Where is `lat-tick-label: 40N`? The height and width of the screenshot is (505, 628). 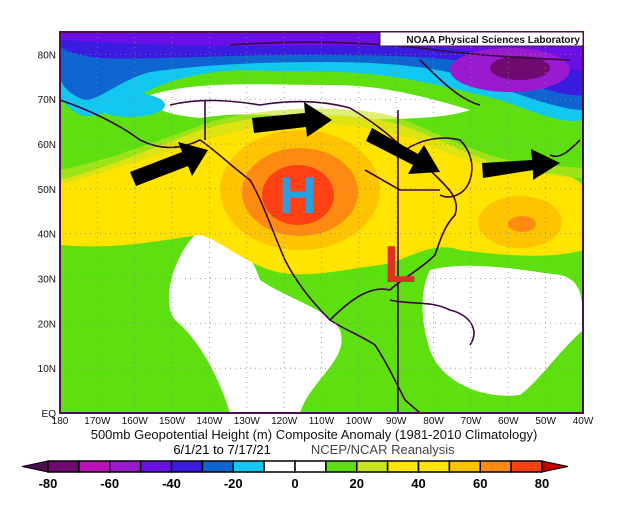
lat-tick-label: 40N is located at coordinates (47, 235).